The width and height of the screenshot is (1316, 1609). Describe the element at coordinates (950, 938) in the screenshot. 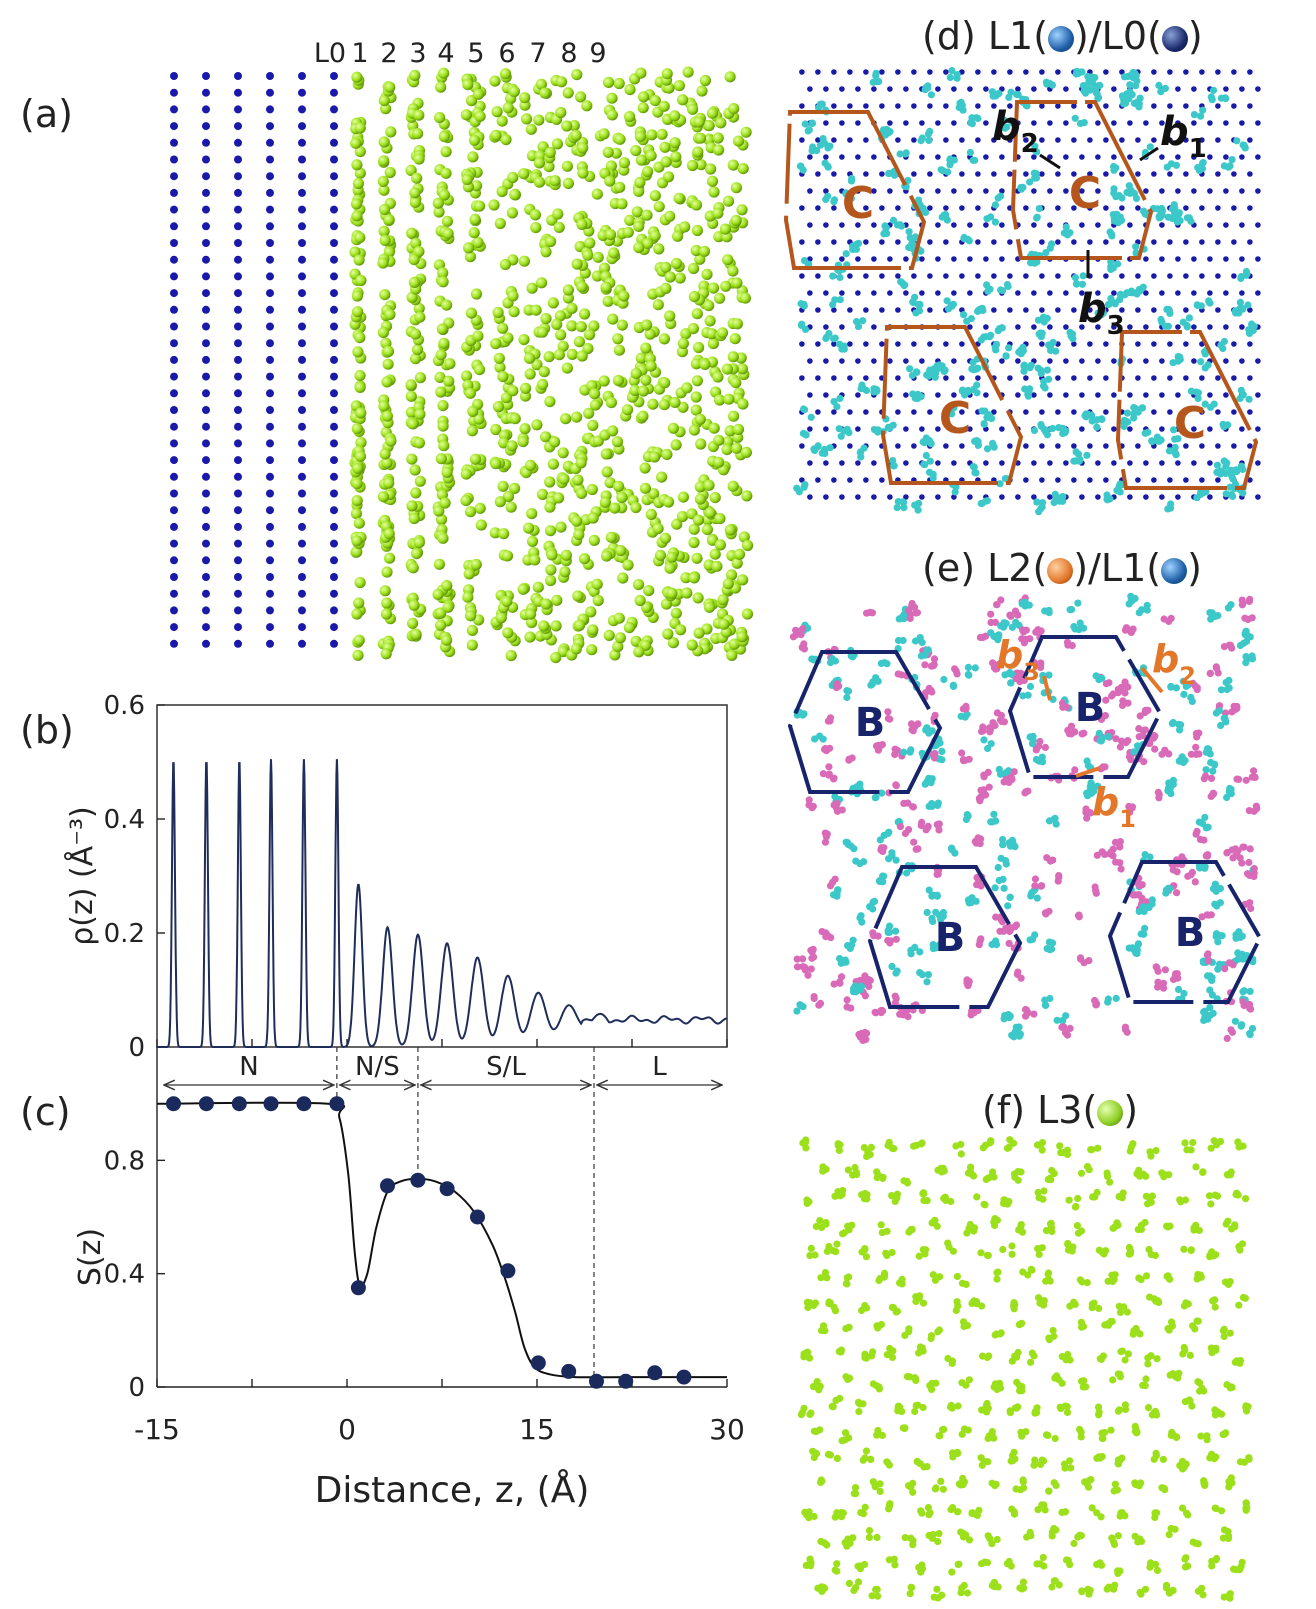

I see `motif-b-label: B` at that location.